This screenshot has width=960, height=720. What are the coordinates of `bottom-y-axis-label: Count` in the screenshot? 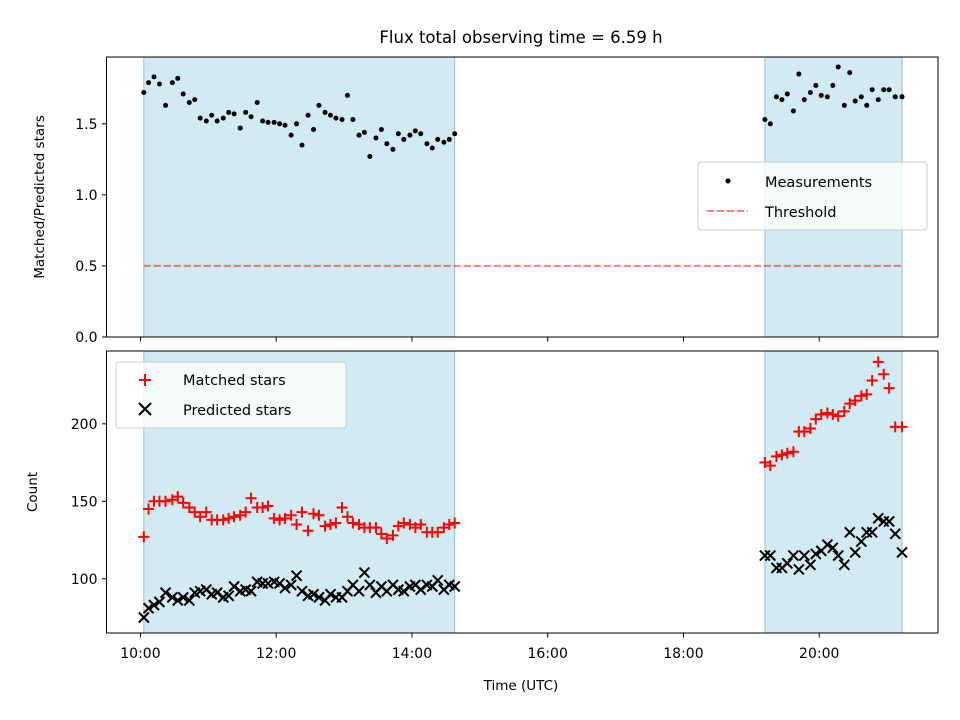 It's located at (33, 492).